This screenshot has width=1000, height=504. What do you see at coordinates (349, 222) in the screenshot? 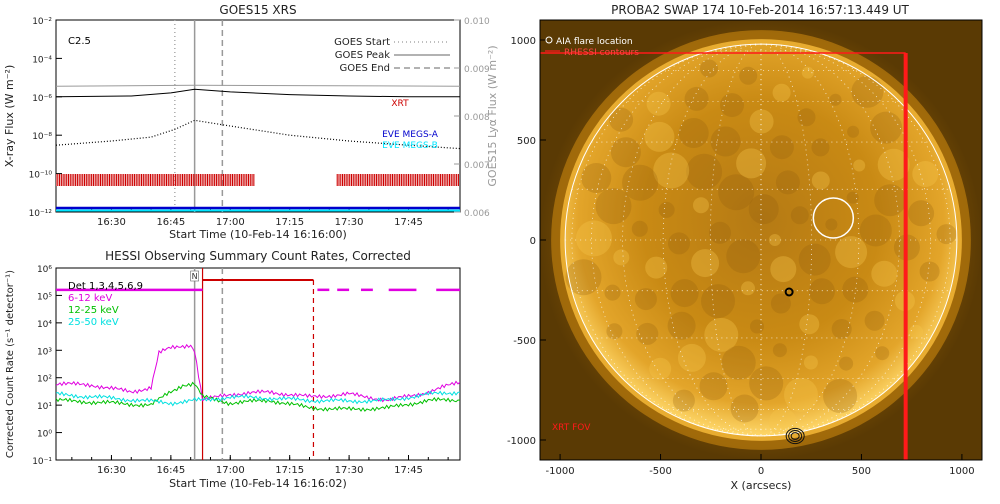
I see `goes-x-tick-label: 17:30` at bounding box center [349, 222].